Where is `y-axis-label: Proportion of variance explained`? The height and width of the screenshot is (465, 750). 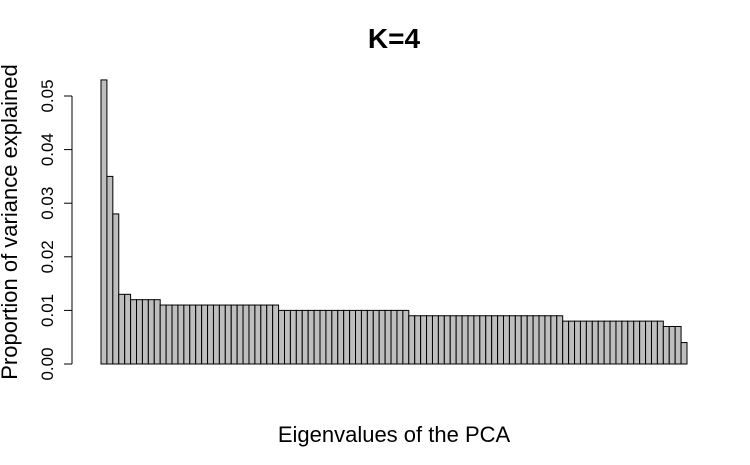
y-axis-label: Proportion of variance explained is located at coordinates (11, 222).